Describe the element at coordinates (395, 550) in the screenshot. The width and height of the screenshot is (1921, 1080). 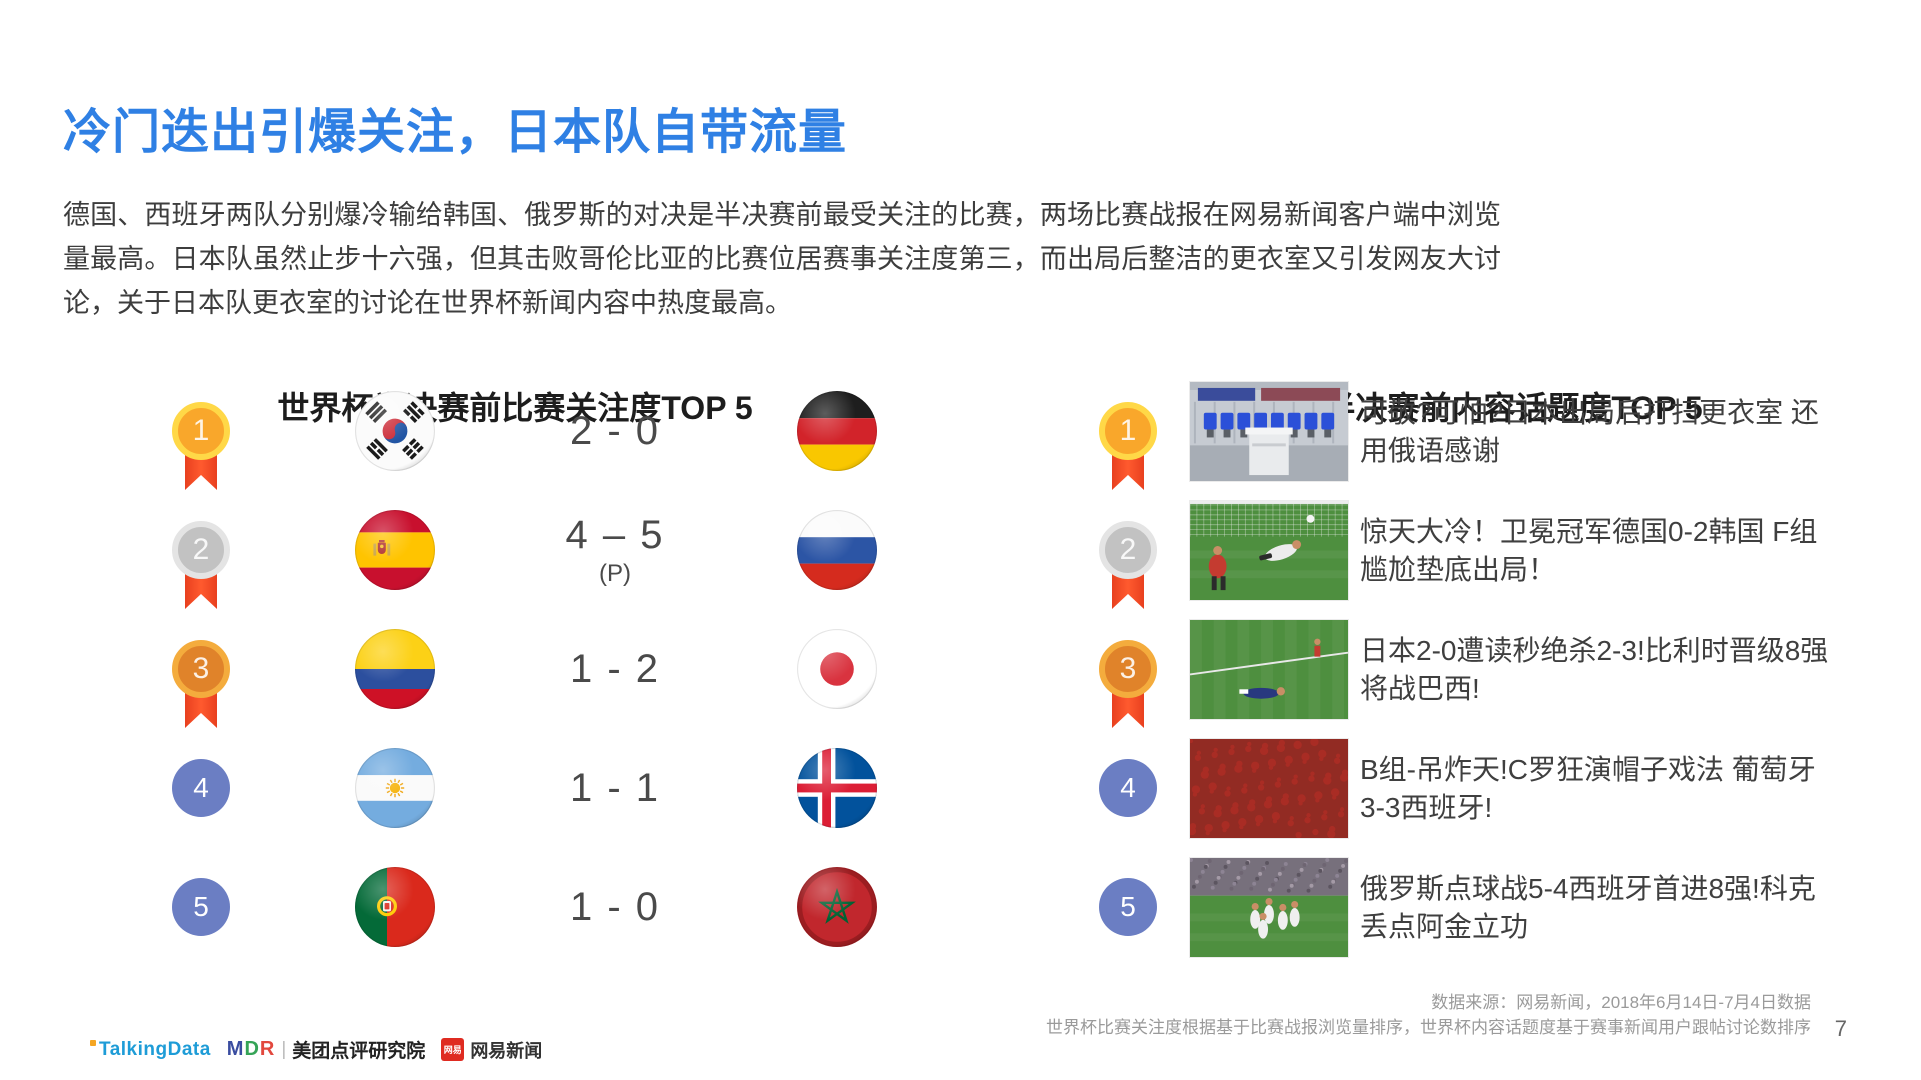
I see `flag-spain-icon` at that location.